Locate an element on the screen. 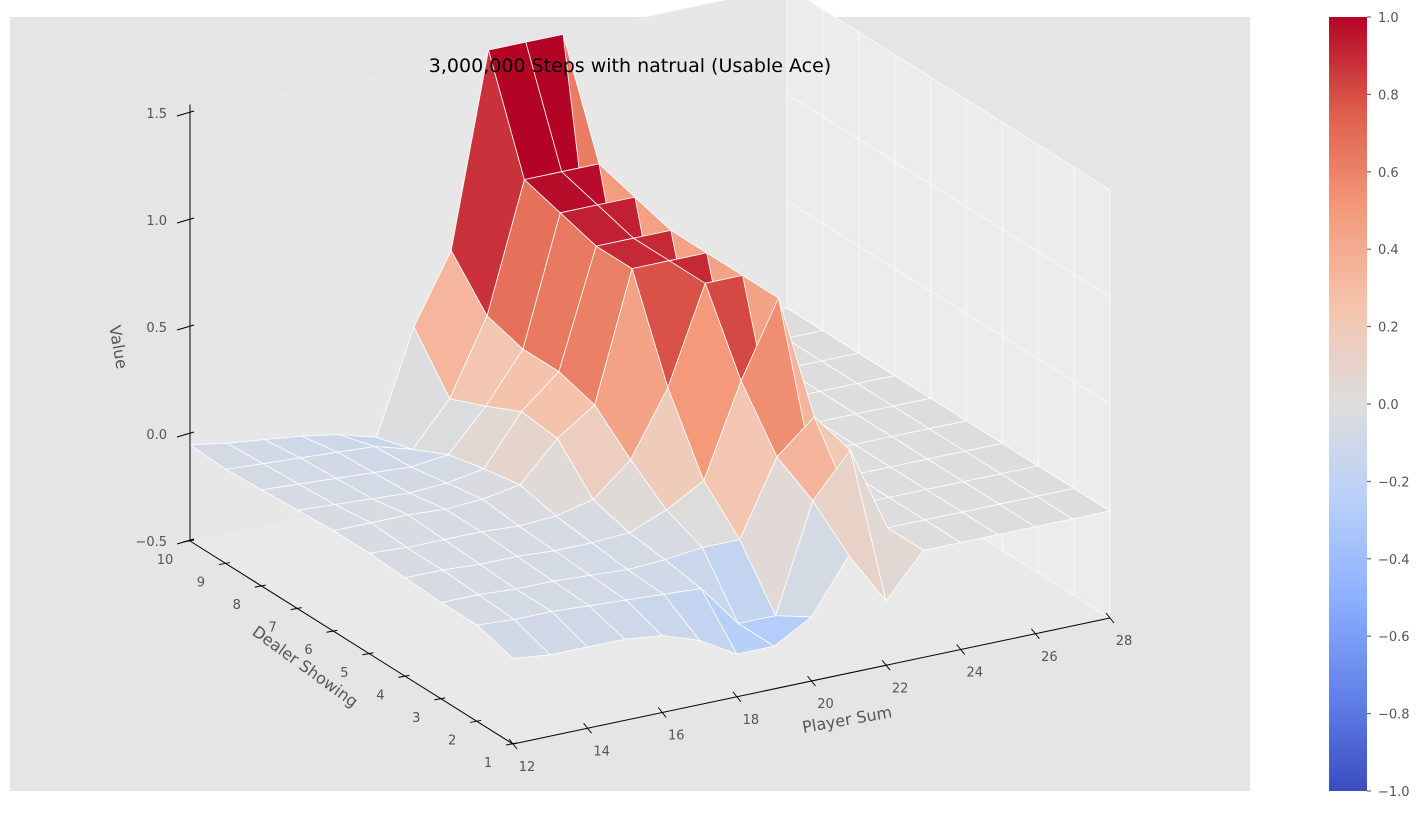 The height and width of the screenshot is (813, 1420). x-tick-label: 12 is located at coordinates (527, 767).